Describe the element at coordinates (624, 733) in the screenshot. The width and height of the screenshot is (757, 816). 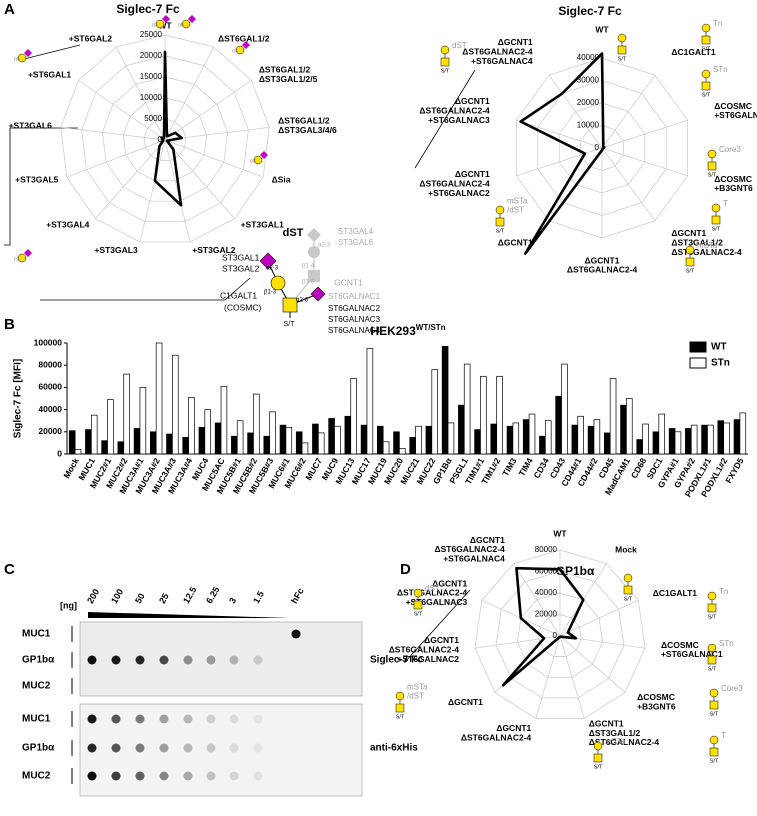
I see `category-label: ΔGCNT1 ΔST3GAL1/2 ΔST6GALNAC2-4` at that location.